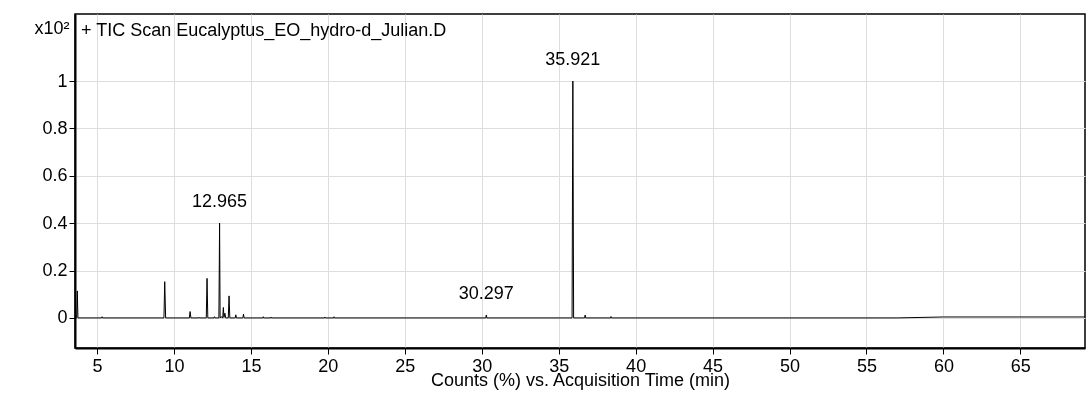 The height and width of the screenshot is (402, 1086). What do you see at coordinates (405, 365) in the screenshot?
I see `x-tick-label: 25` at bounding box center [405, 365].